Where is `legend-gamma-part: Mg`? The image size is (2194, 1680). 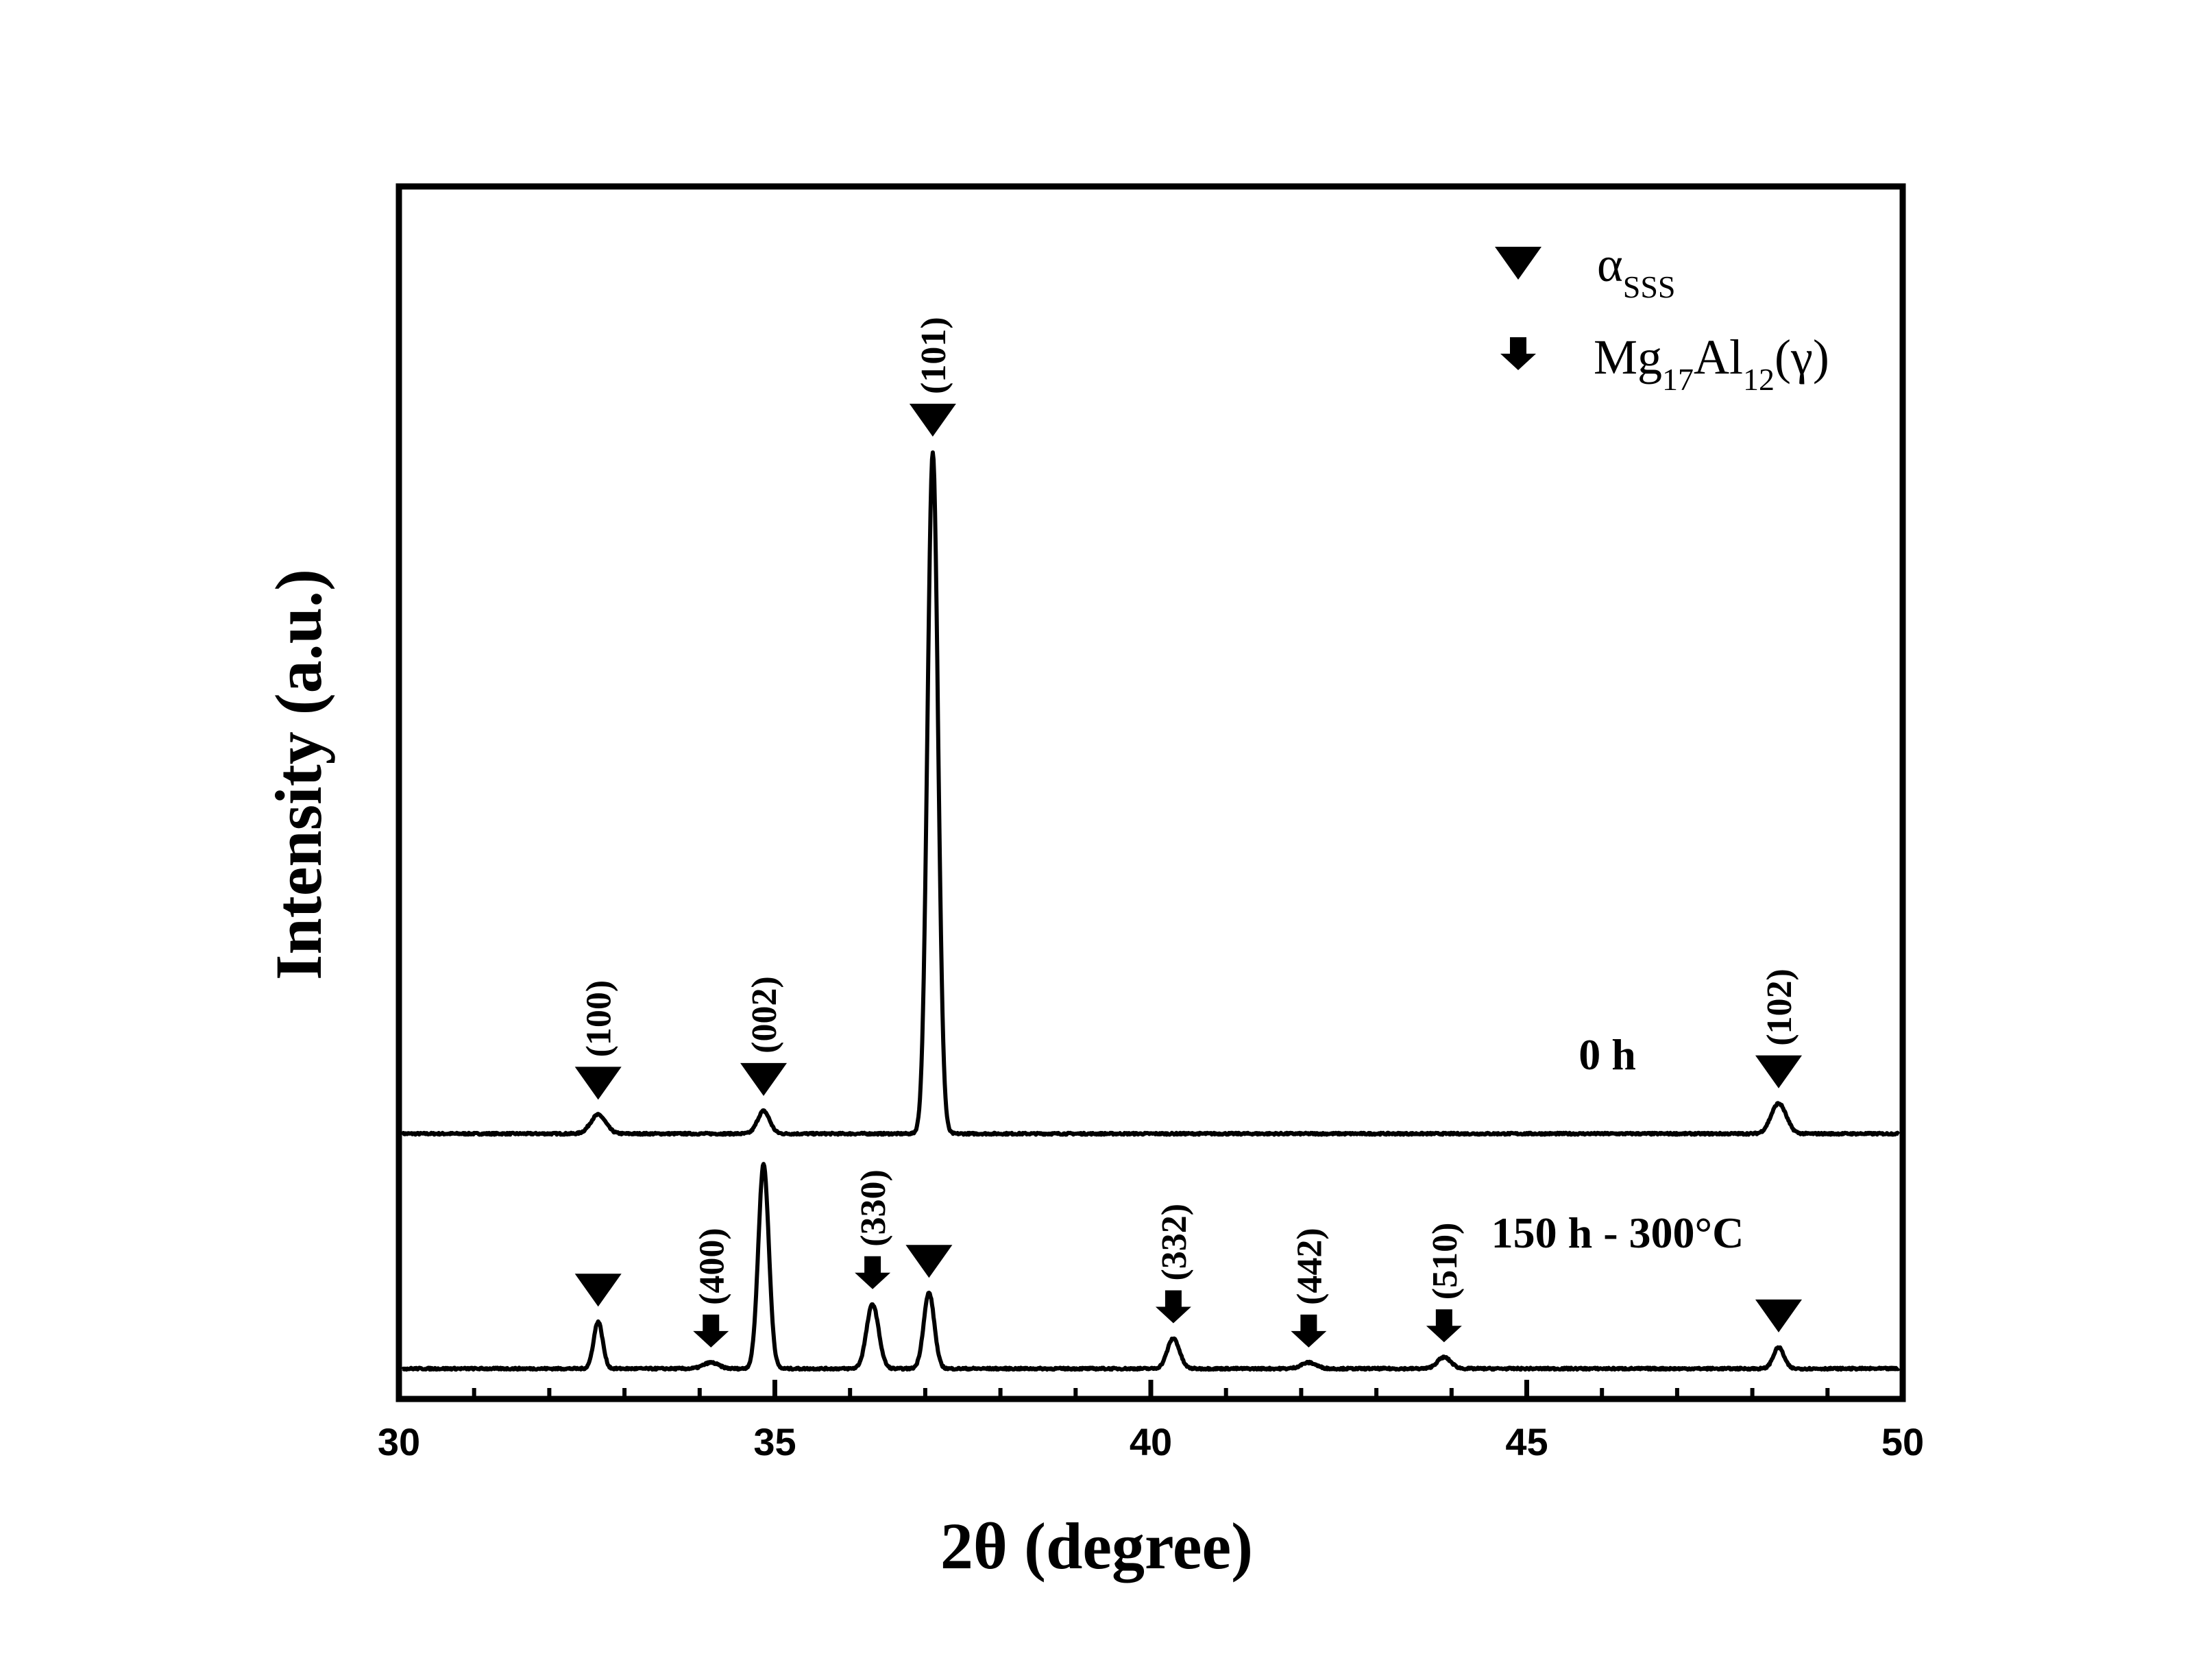 legend-gamma-part: Mg is located at coordinates (1628, 357).